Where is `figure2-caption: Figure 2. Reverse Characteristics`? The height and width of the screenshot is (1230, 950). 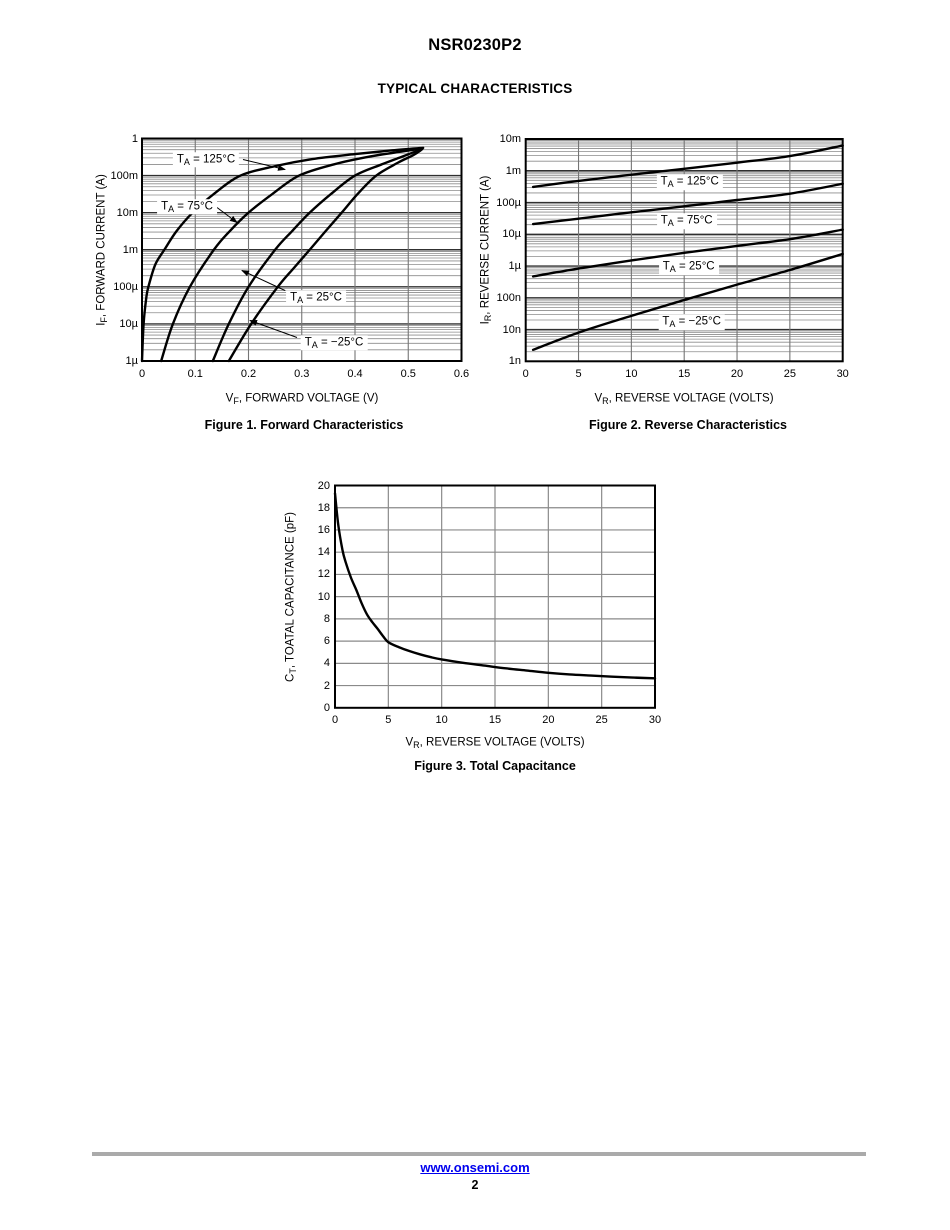
figure2-caption: Figure 2. Reverse Characteristics is located at coordinates (688, 425).